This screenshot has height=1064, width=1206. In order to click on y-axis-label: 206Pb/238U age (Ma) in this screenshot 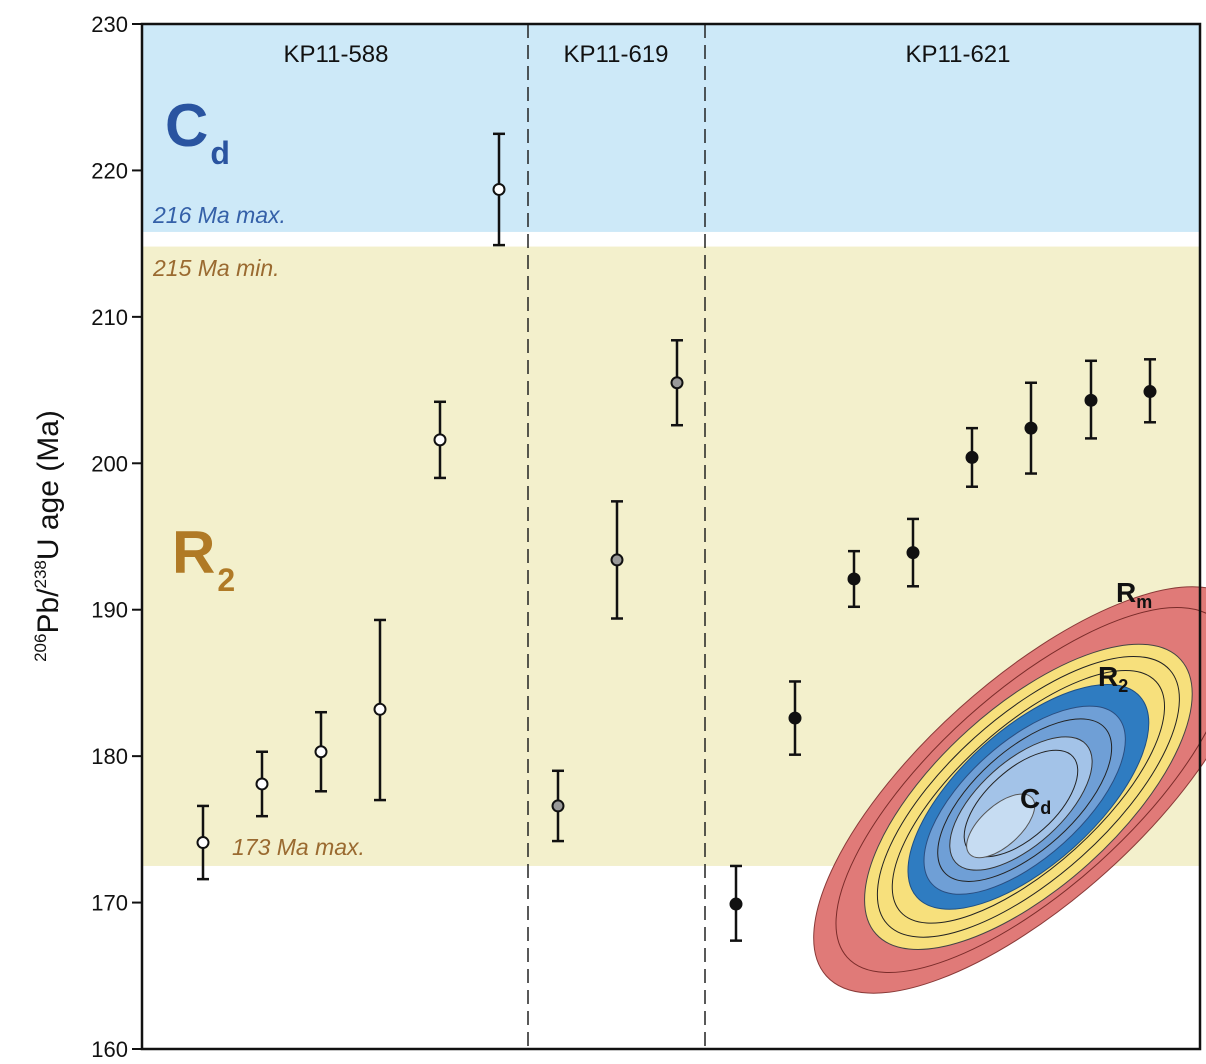, I will do `click(48, 536)`.